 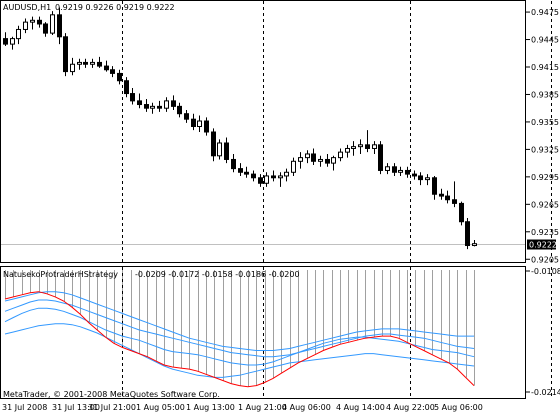 What do you see at coordinates (545, 271) in the screenshot?
I see `indicator-axis-label: -0.0108` at bounding box center [545, 271].